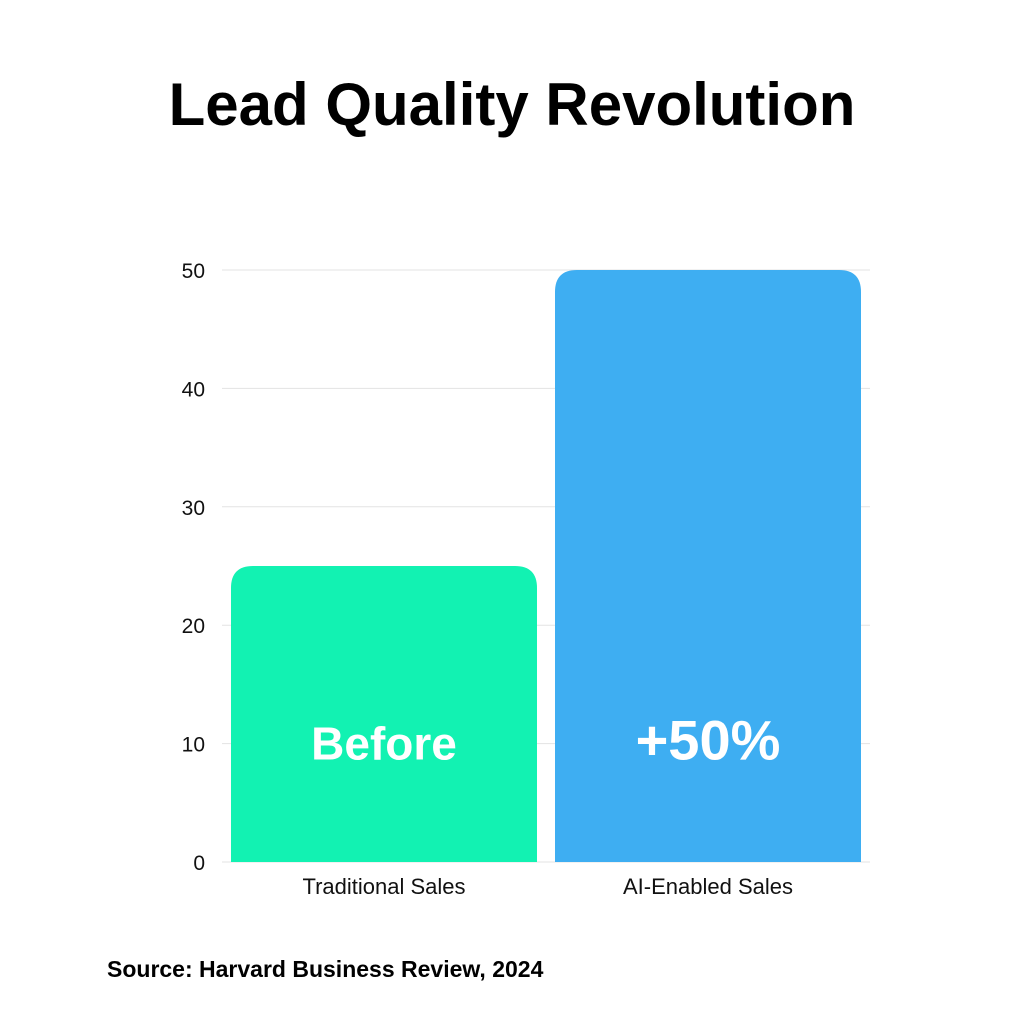  What do you see at coordinates (199, 863) in the screenshot?
I see `y-tick-label: 0` at bounding box center [199, 863].